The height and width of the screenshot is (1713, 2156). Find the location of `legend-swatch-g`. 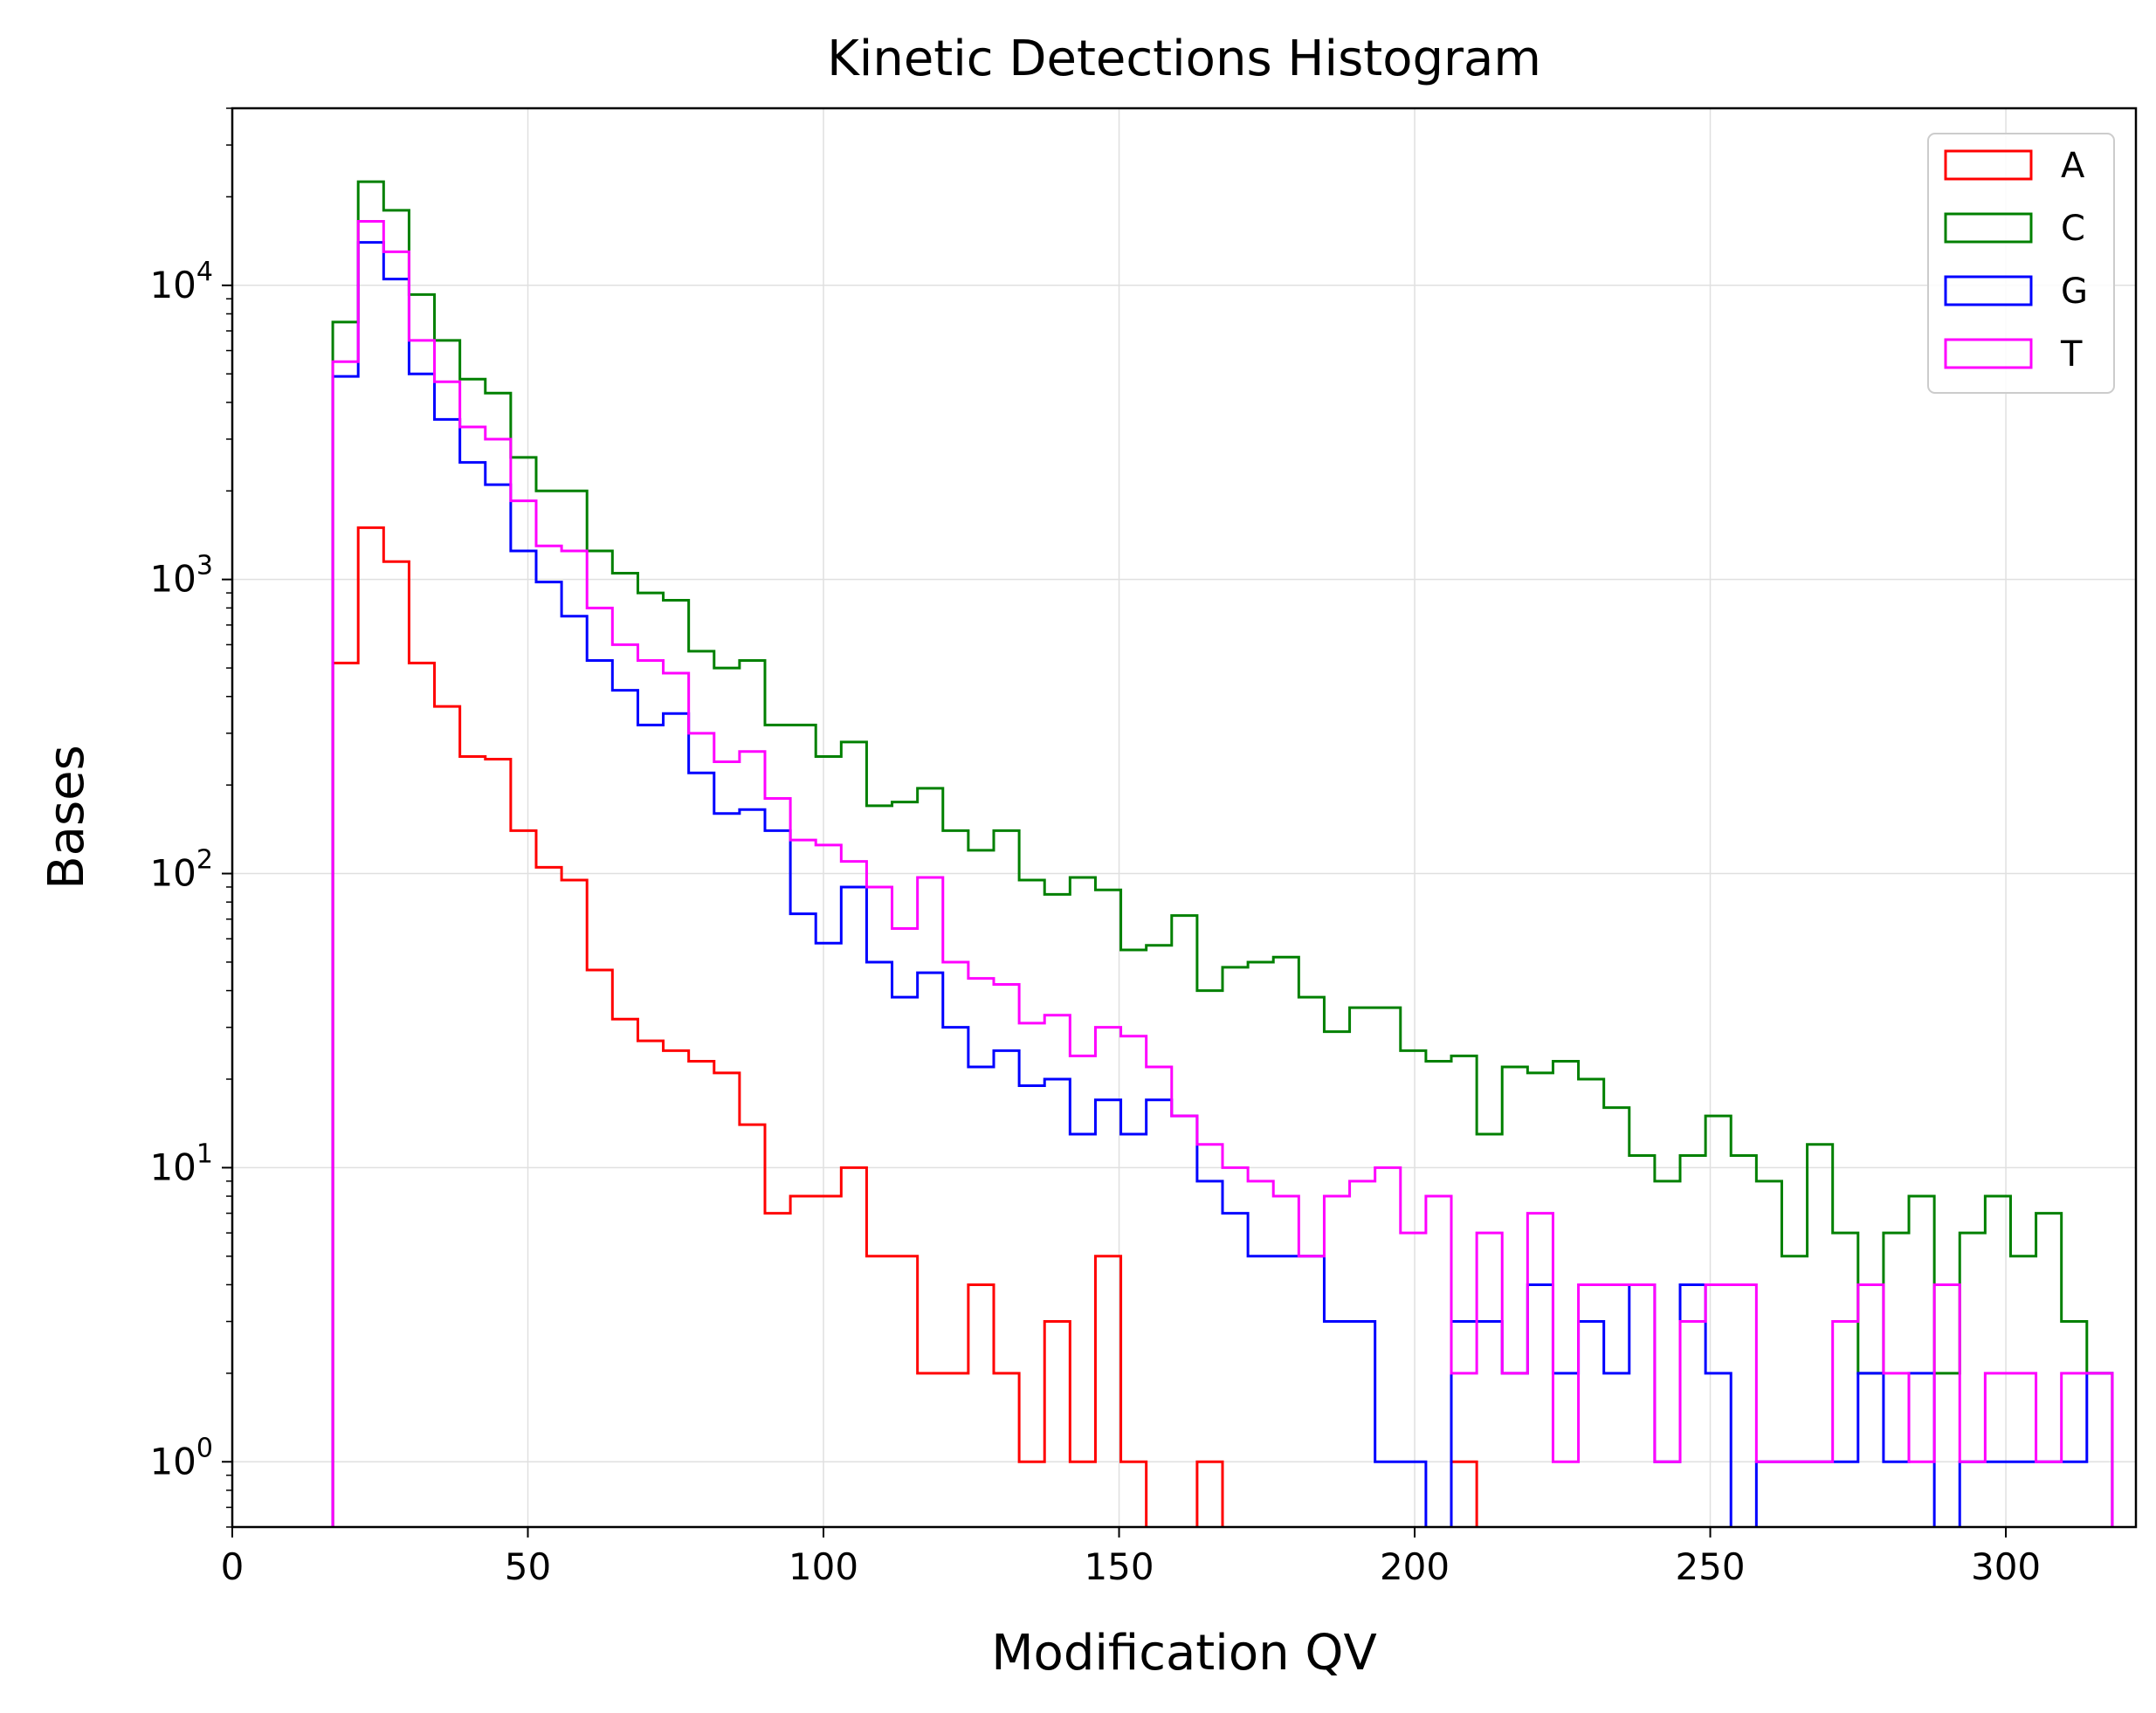

legend-swatch-g is located at coordinates (1988, 290).